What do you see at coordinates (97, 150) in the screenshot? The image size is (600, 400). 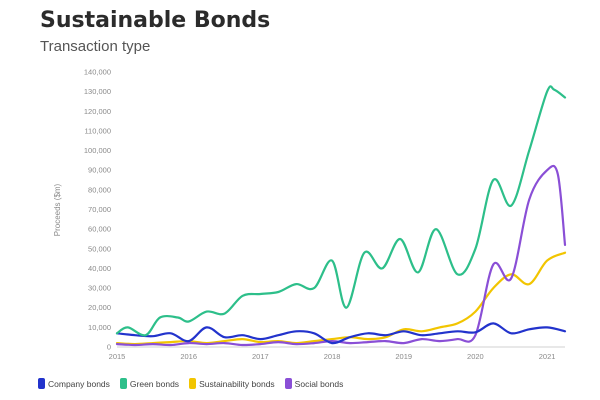 I see `y-tick-label: 100,000` at bounding box center [97, 150].